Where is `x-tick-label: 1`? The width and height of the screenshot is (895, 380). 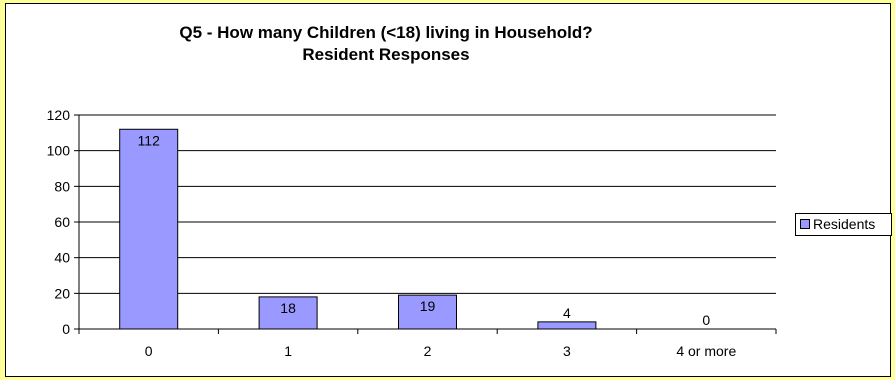
x-tick-label: 1 is located at coordinates (288, 351).